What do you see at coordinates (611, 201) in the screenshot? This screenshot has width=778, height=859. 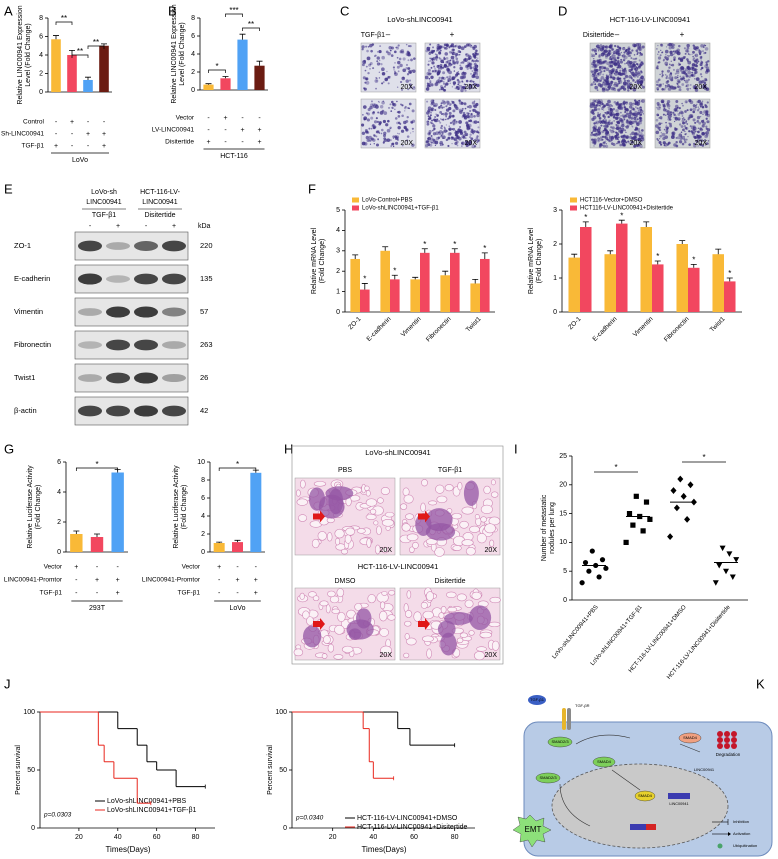 I see `legend-label: HCT116-Vector+DMSO` at bounding box center [611, 201].